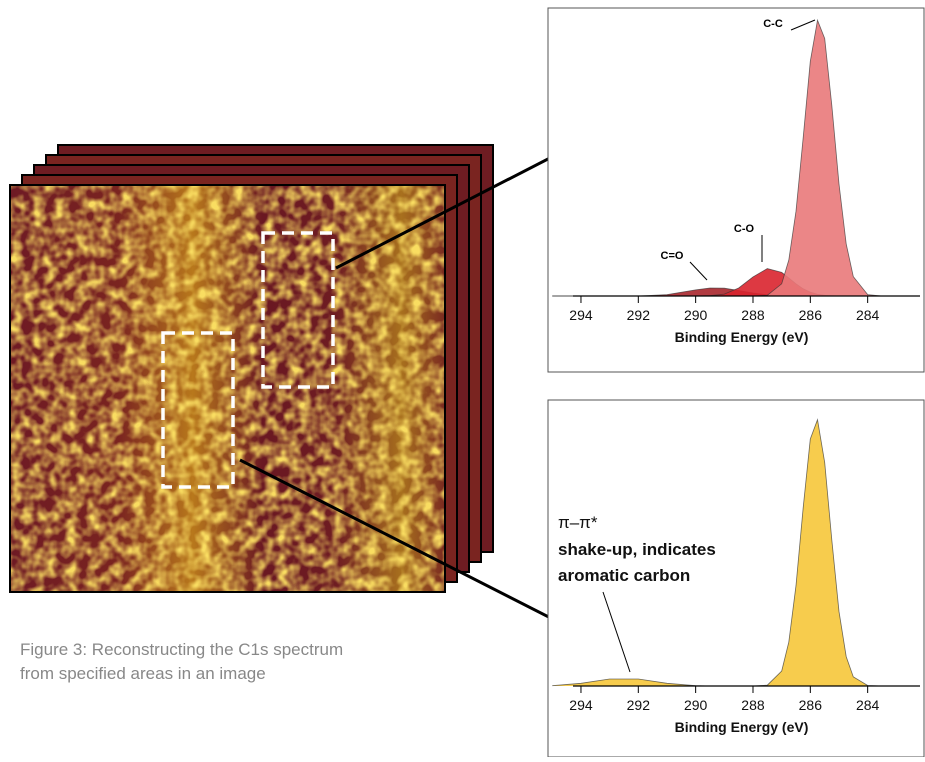 Image resolution: width=925 pixels, height=762 pixels. I want to click on peak-area, so click(731, 158).